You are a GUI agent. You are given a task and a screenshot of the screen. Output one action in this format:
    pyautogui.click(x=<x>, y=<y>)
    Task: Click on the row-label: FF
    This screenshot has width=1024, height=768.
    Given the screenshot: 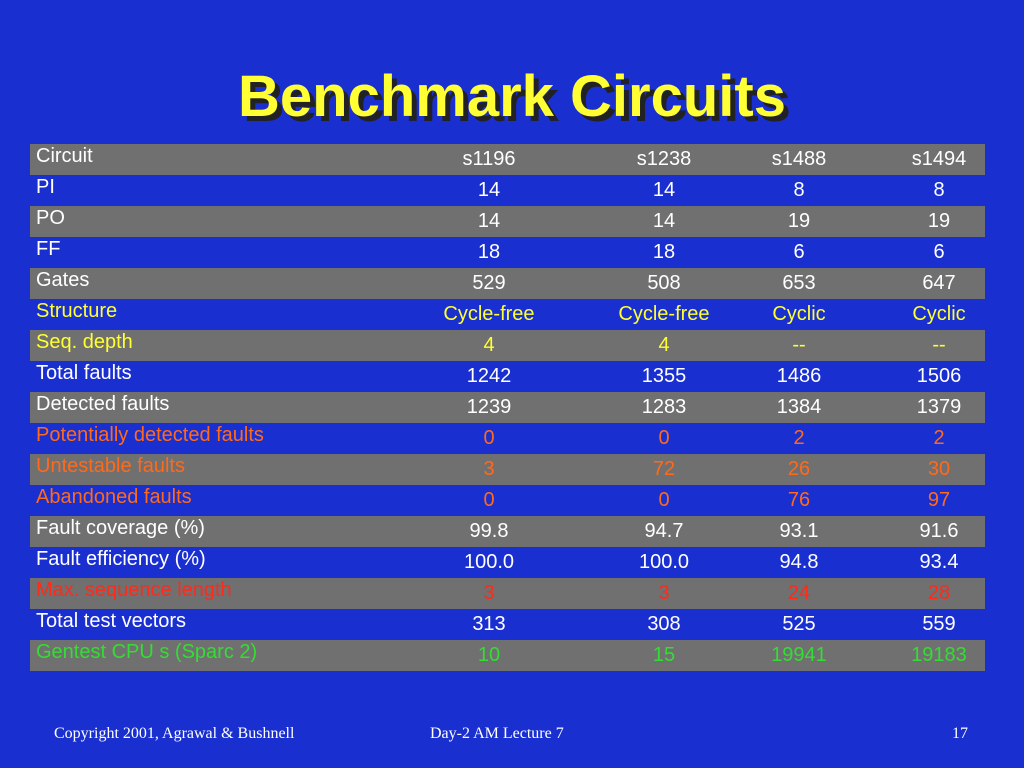 What is the action you would take?
    pyautogui.click(x=48, y=249)
    